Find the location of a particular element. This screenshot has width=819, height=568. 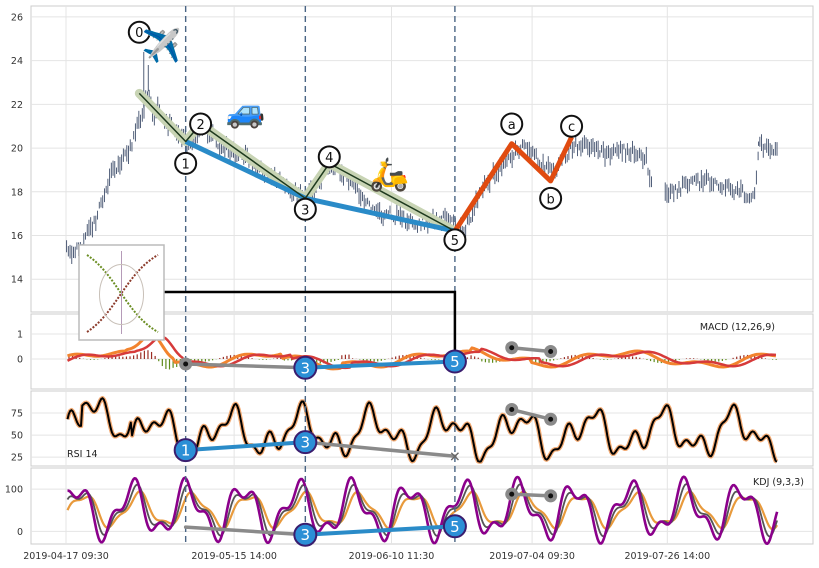

impulse-wave-label-text: 4 is located at coordinates (329, 158).